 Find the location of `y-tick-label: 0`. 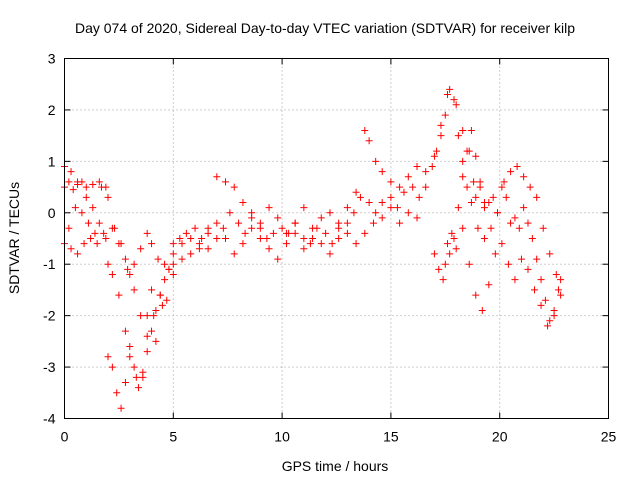

y-tick-label: 0 is located at coordinates (52, 213).